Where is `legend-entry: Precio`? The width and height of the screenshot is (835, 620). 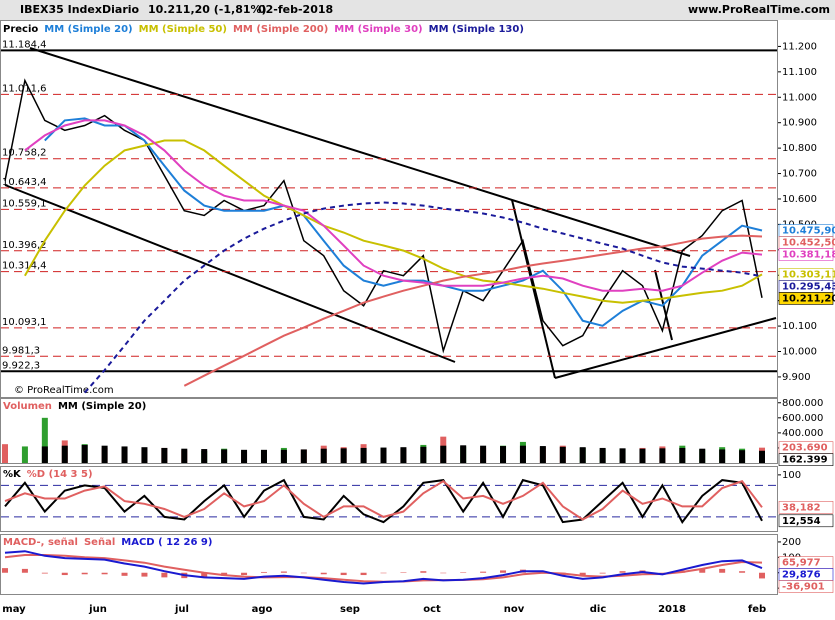
legend-entry: Precio is located at coordinates (20, 29).